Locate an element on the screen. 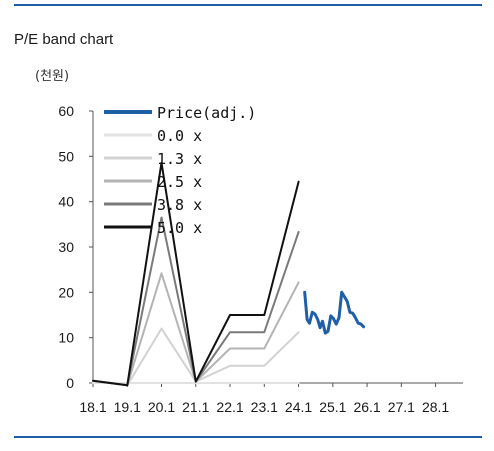 Image resolution: width=494 pixels, height=451 pixels. y-tick-label: 30 is located at coordinates (66, 247).